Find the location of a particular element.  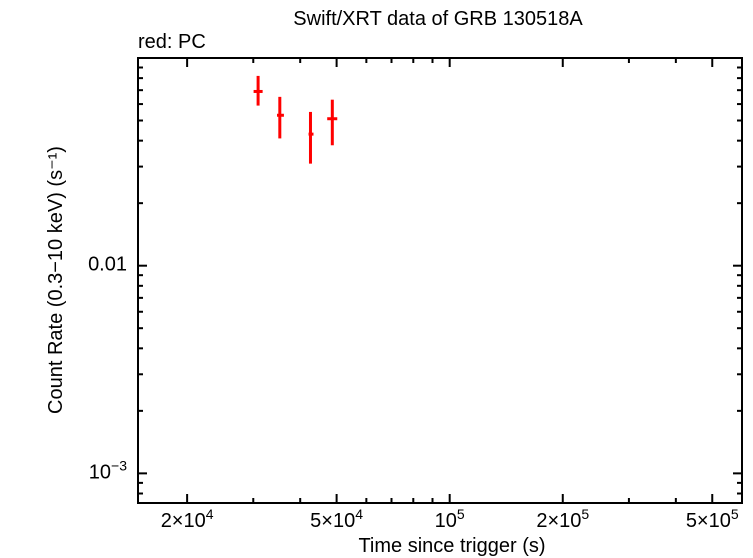

x-tick-label: 2×10⁵ is located at coordinates (562, 519).